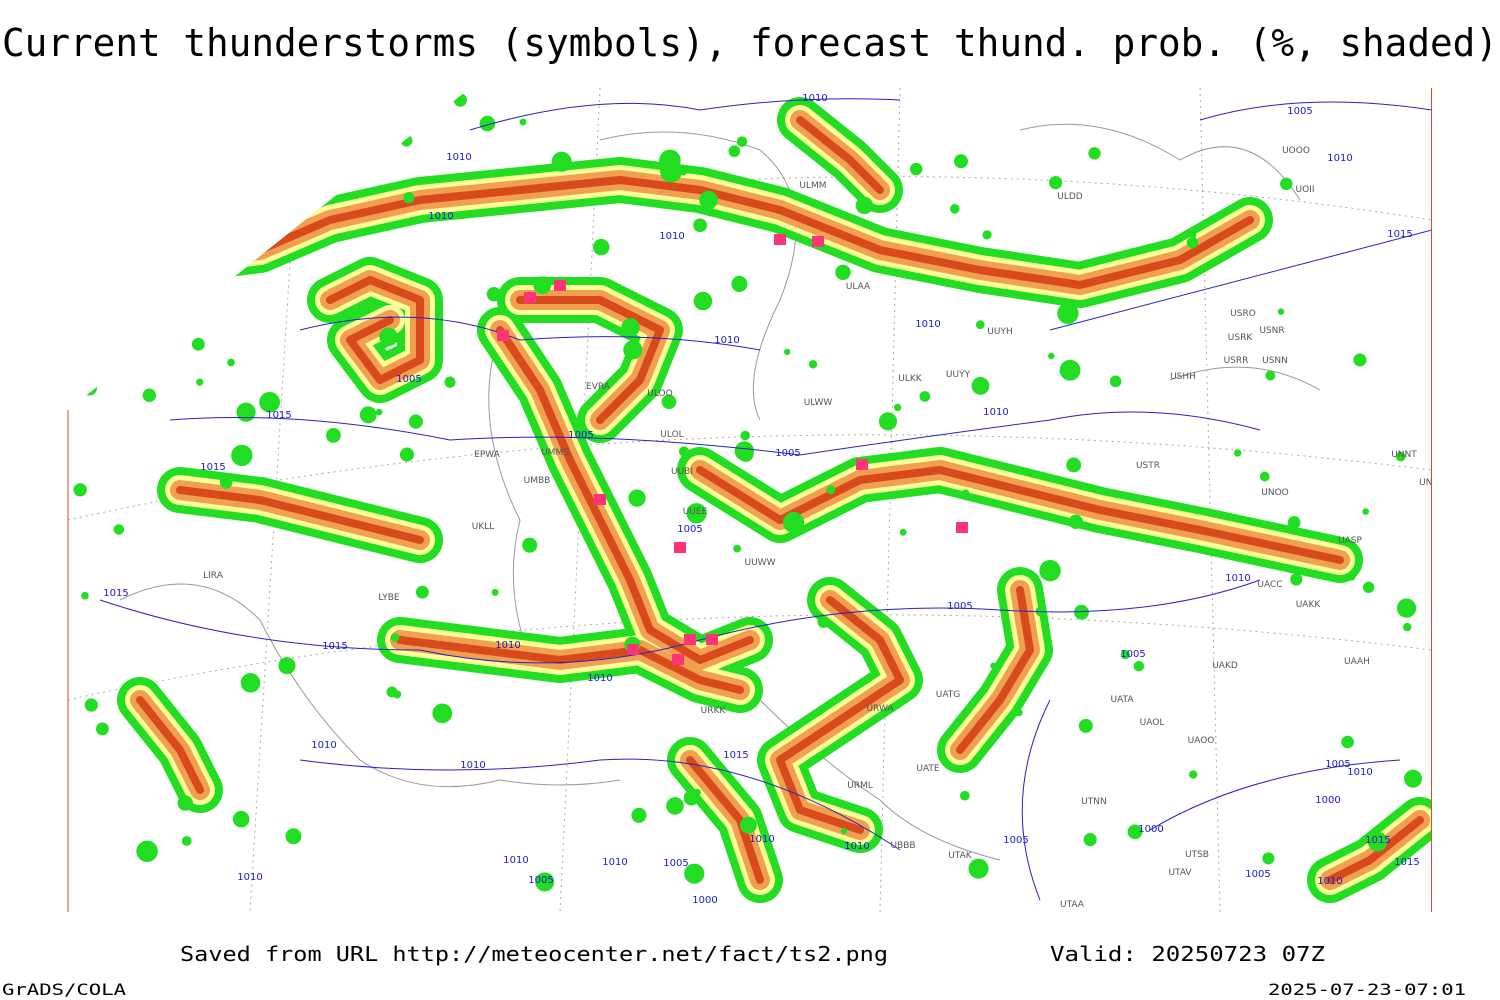  What do you see at coordinates (1187, 954) in the screenshot?
I see `valid-time: Valid: 20250723 07Z` at bounding box center [1187, 954].